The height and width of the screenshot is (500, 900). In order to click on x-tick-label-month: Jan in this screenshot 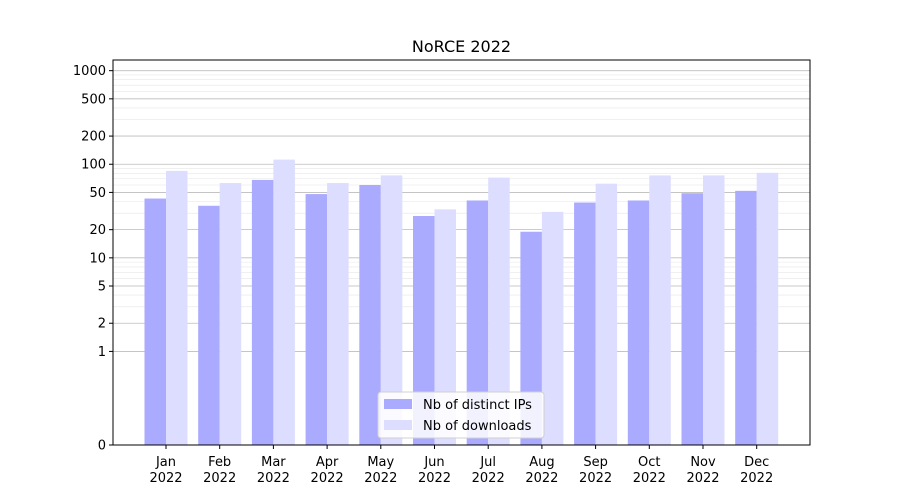, I will do `click(165, 462)`.